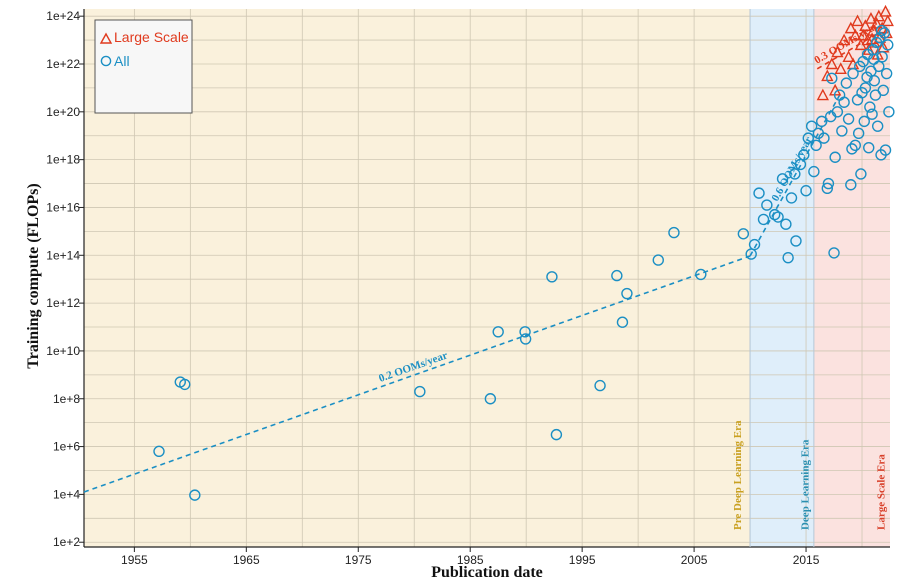  Describe the element at coordinates (805, 484) in the screenshot. I see `era-label-1: Deep Learning Era` at that location.